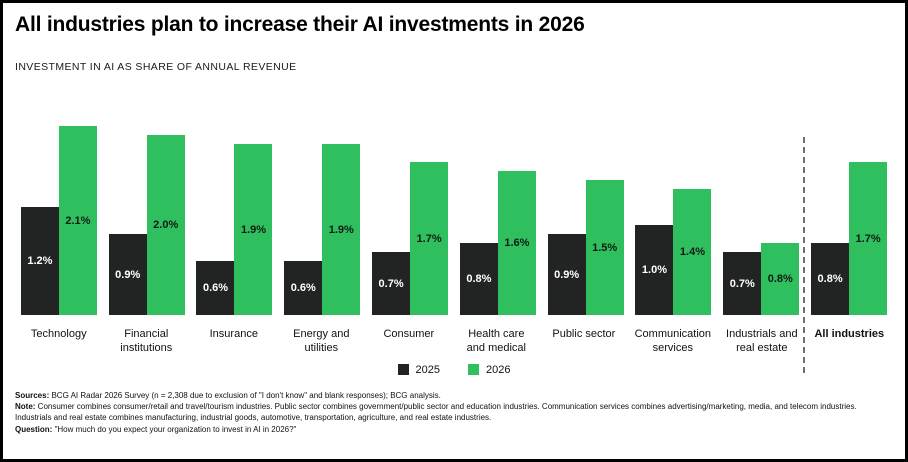 The image size is (908, 462). I want to click on question-label: Question:, so click(34, 429).